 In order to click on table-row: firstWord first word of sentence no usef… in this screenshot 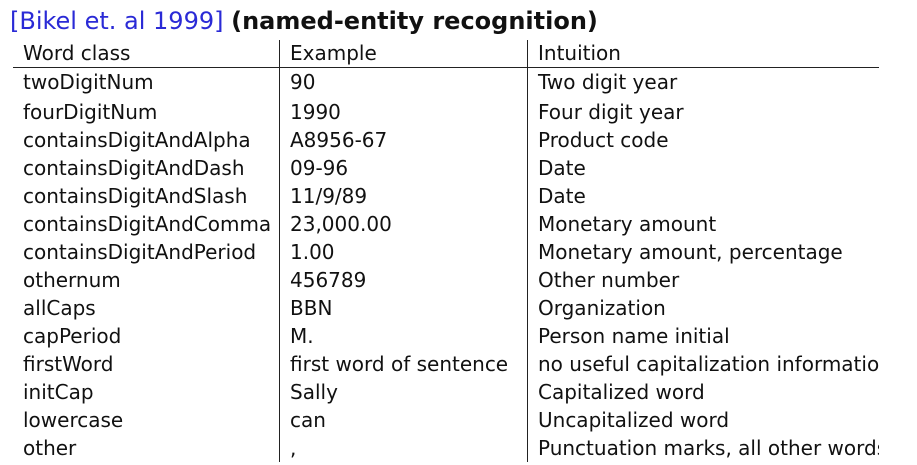, I will do `click(446, 364)`.